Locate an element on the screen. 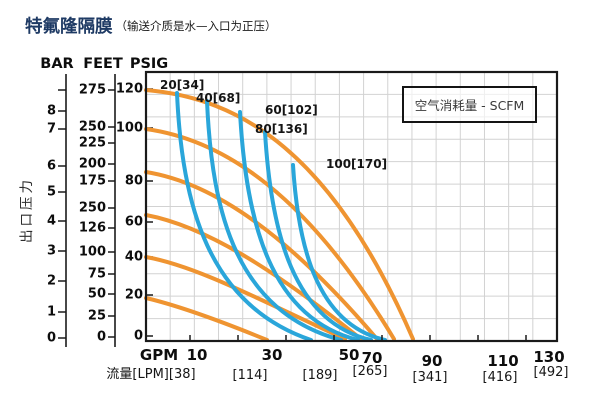 Image resolution: width=600 pixels, height=414 pixels. psig-tick-label: 100 is located at coordinates (129, 128).